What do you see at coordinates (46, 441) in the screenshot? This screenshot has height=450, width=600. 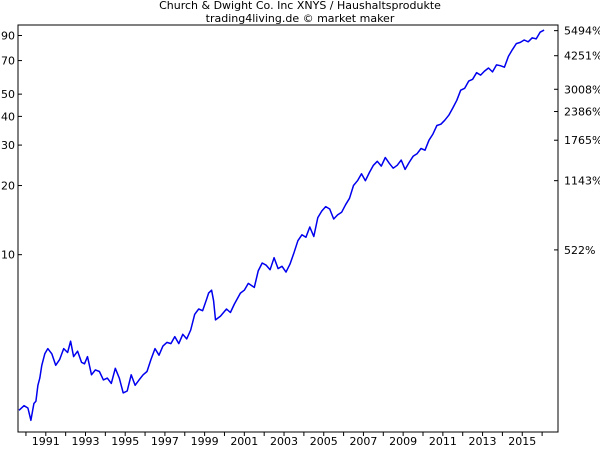 I see `x-tick-label: 1991` at bounding box center [46, 441].